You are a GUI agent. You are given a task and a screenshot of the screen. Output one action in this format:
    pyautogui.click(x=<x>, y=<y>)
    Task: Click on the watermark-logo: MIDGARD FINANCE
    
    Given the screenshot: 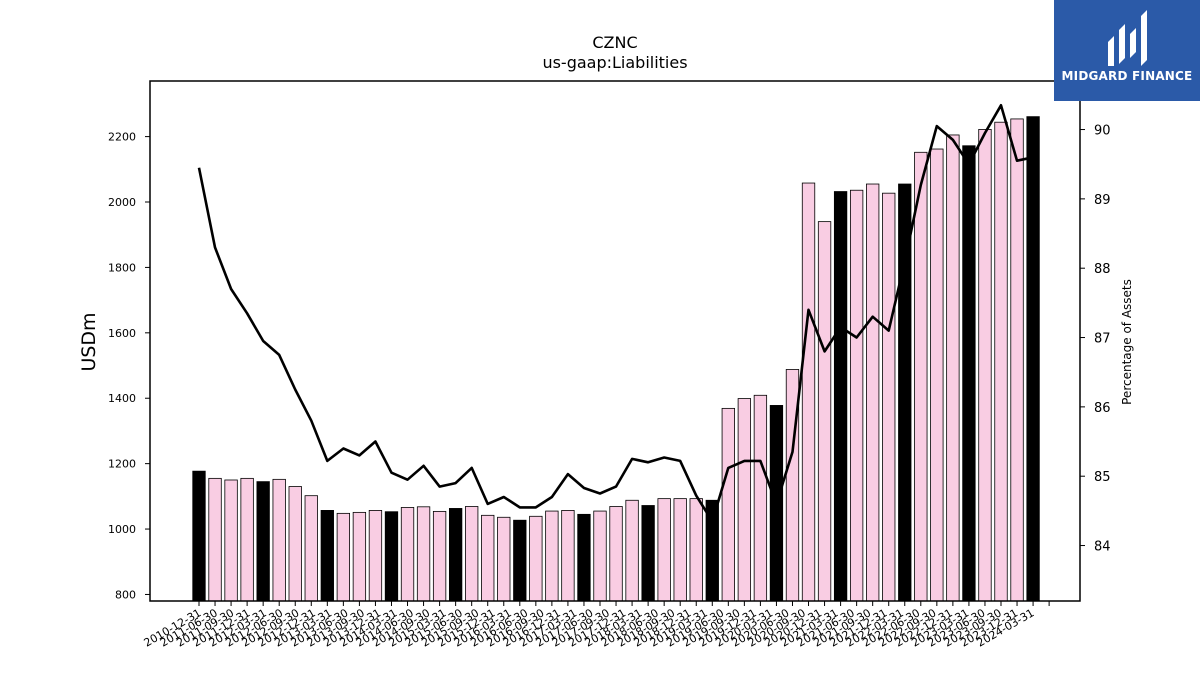 What is the action you would take?
    pyautogui.click(x=1127, y=50)
    